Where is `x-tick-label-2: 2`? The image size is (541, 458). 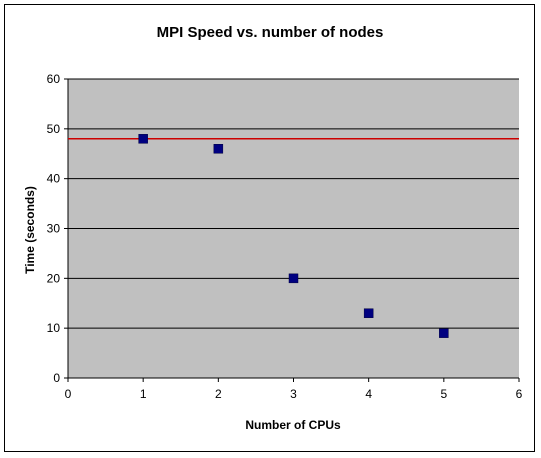 x-tick-label-2: 2 is located at coordinates (218, 394).